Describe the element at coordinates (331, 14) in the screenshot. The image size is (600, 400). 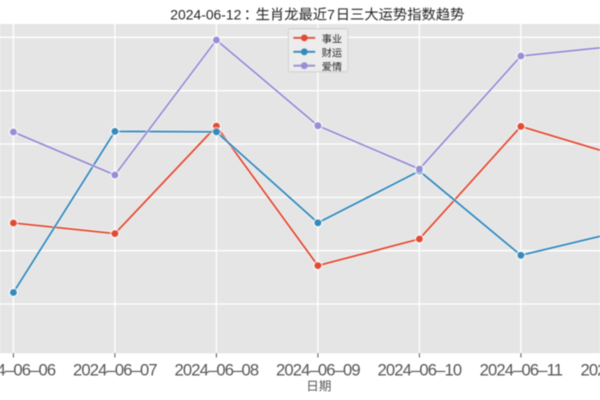
I see `svg-text: 7` at that location.